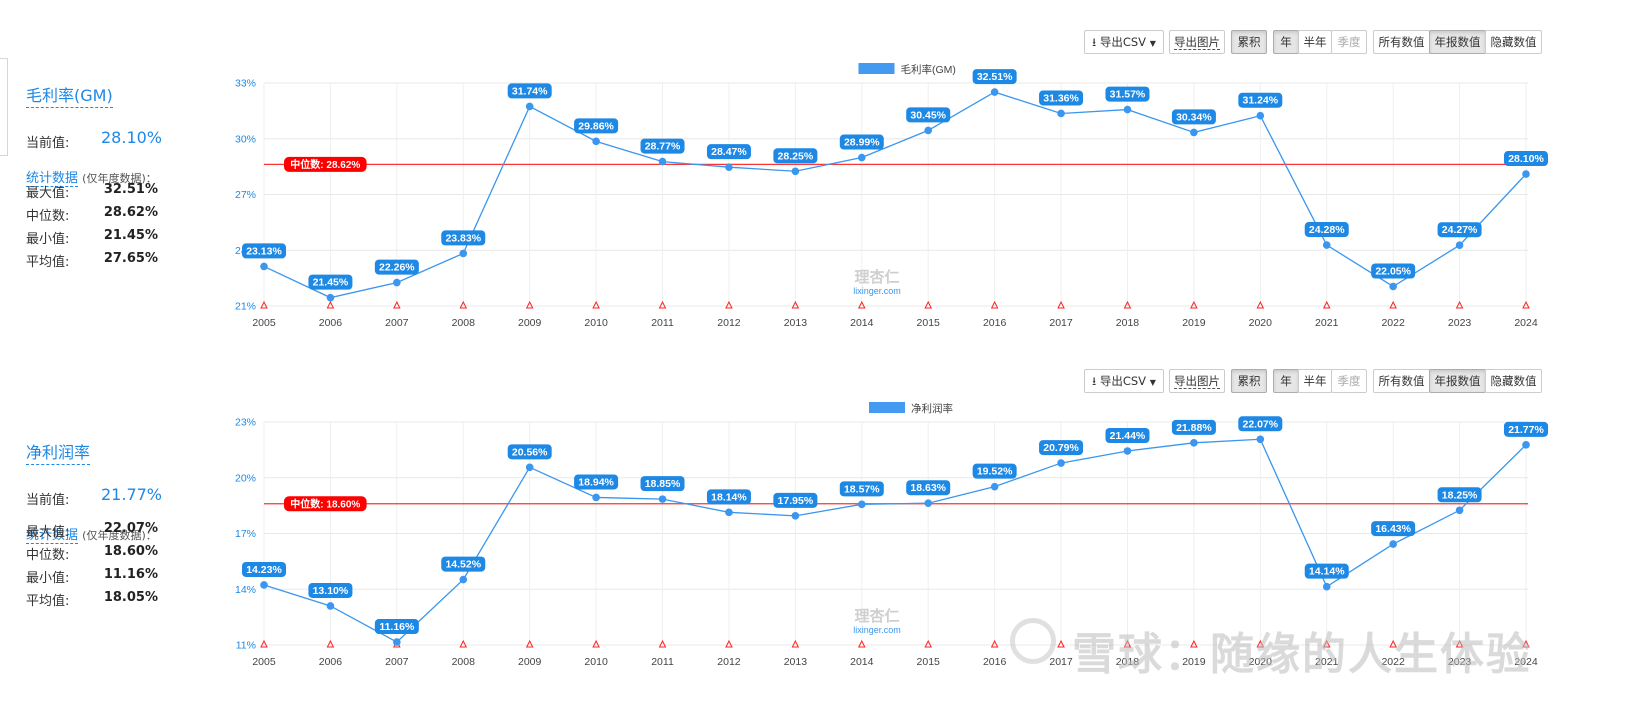  I want to click on x-tick-label: 2005, so click(264, 323).